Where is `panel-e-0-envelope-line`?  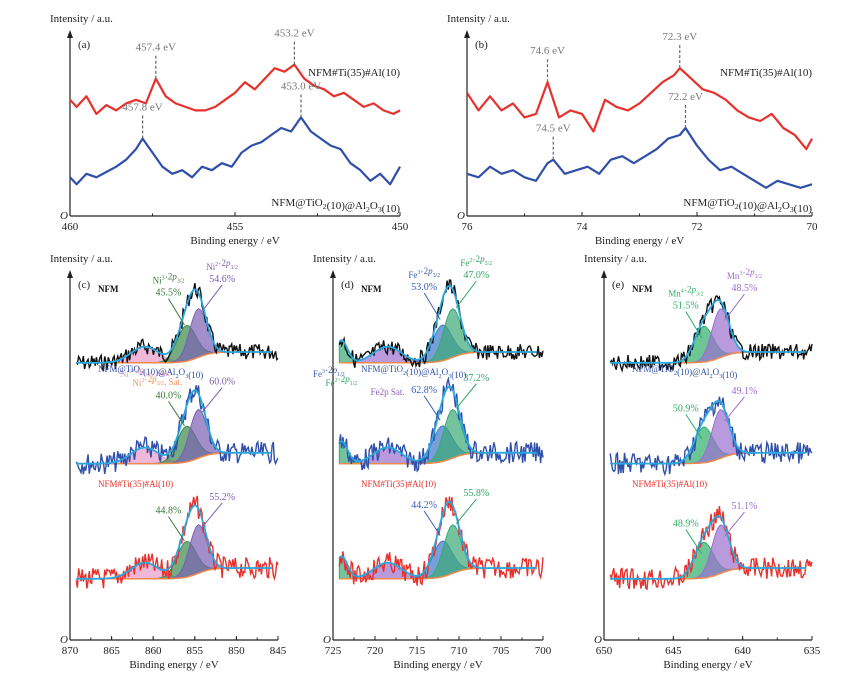
panel-e-0-envelope-line is located at coordinates (708, 331).